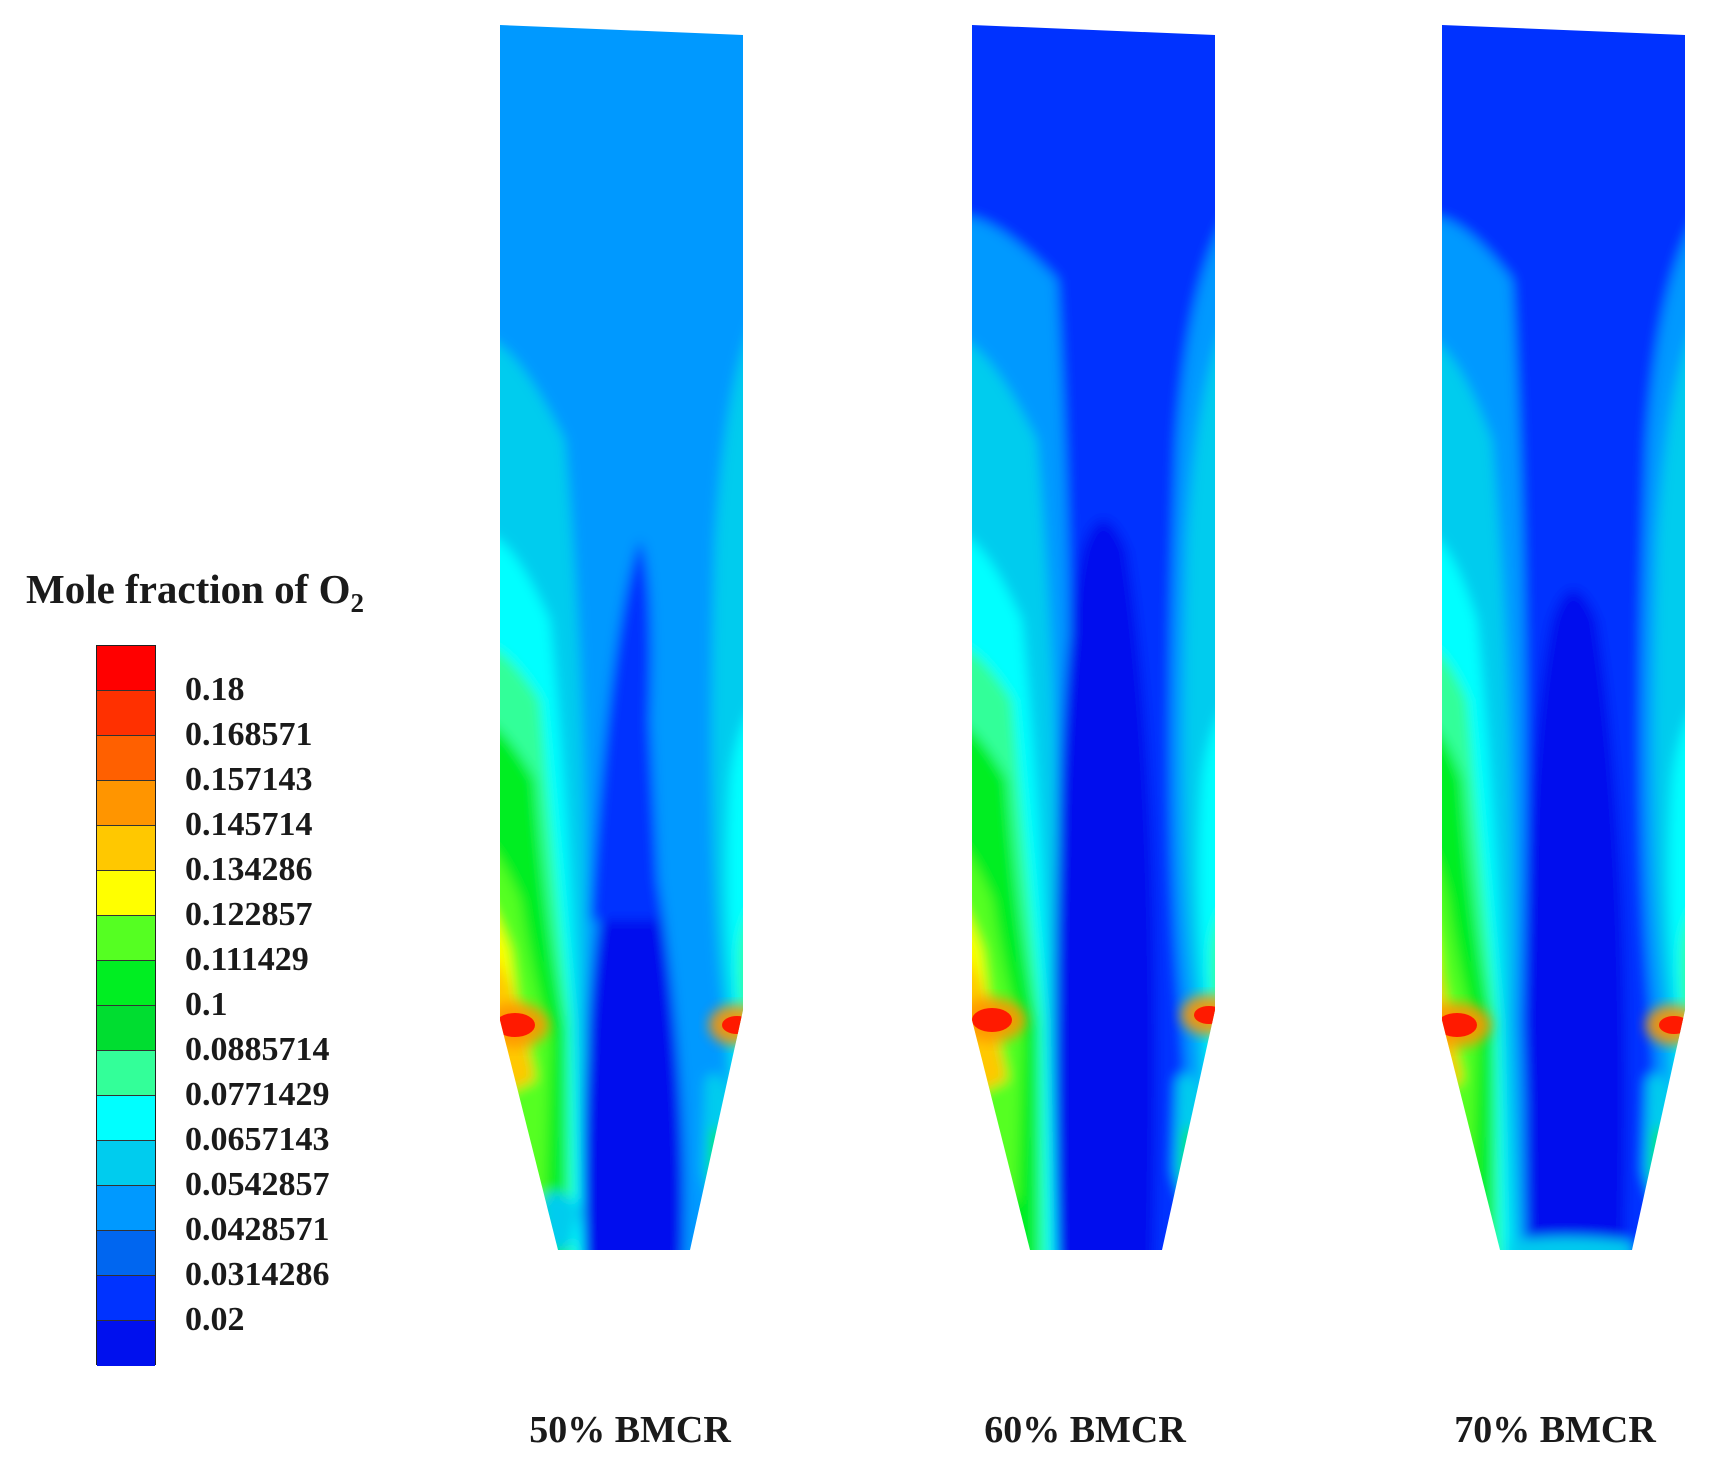 The image size is (1720, 1467). What do you see at coordinates (1085, 1430) in the screenshot?
I see `caption-60-bmcr: 60% BMCR` at bounding box center [1085, 1430].